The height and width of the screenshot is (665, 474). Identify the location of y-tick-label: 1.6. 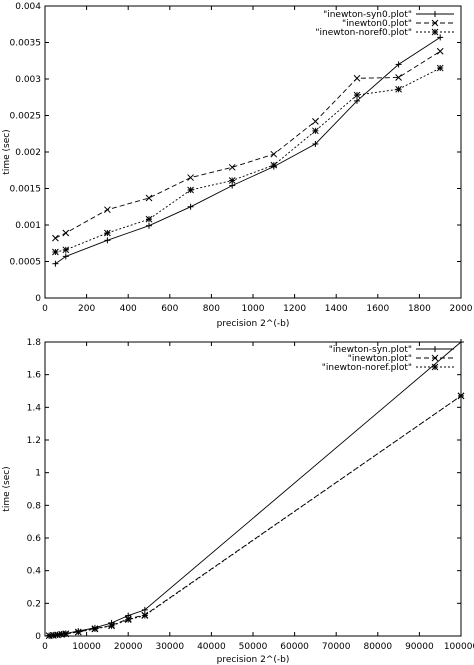
(34, 376).